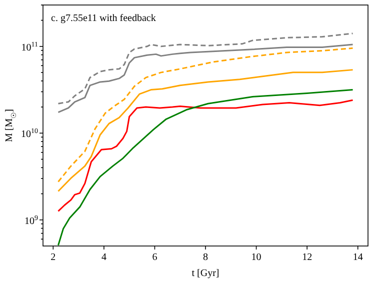 Image resolution: width=374 pixels, height=281 pixels. What do you see at coordinates (31, 220) in the screenshot?
I see `y-tick-label: 10$^{9}$` at bounding box center [31, 220].